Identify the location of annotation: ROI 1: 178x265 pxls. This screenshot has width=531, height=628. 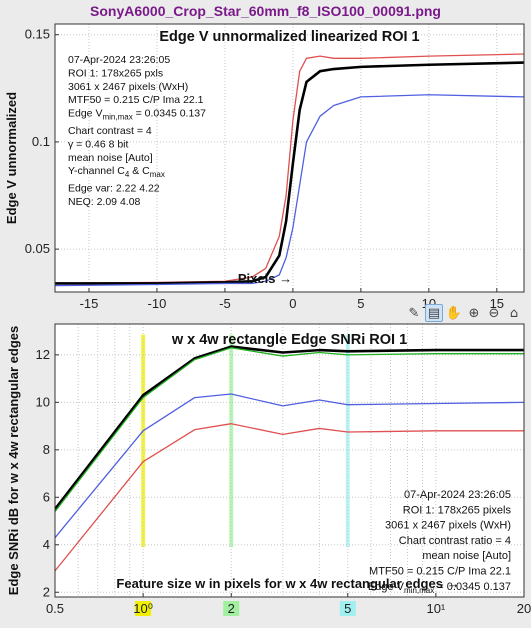
(115, 73).